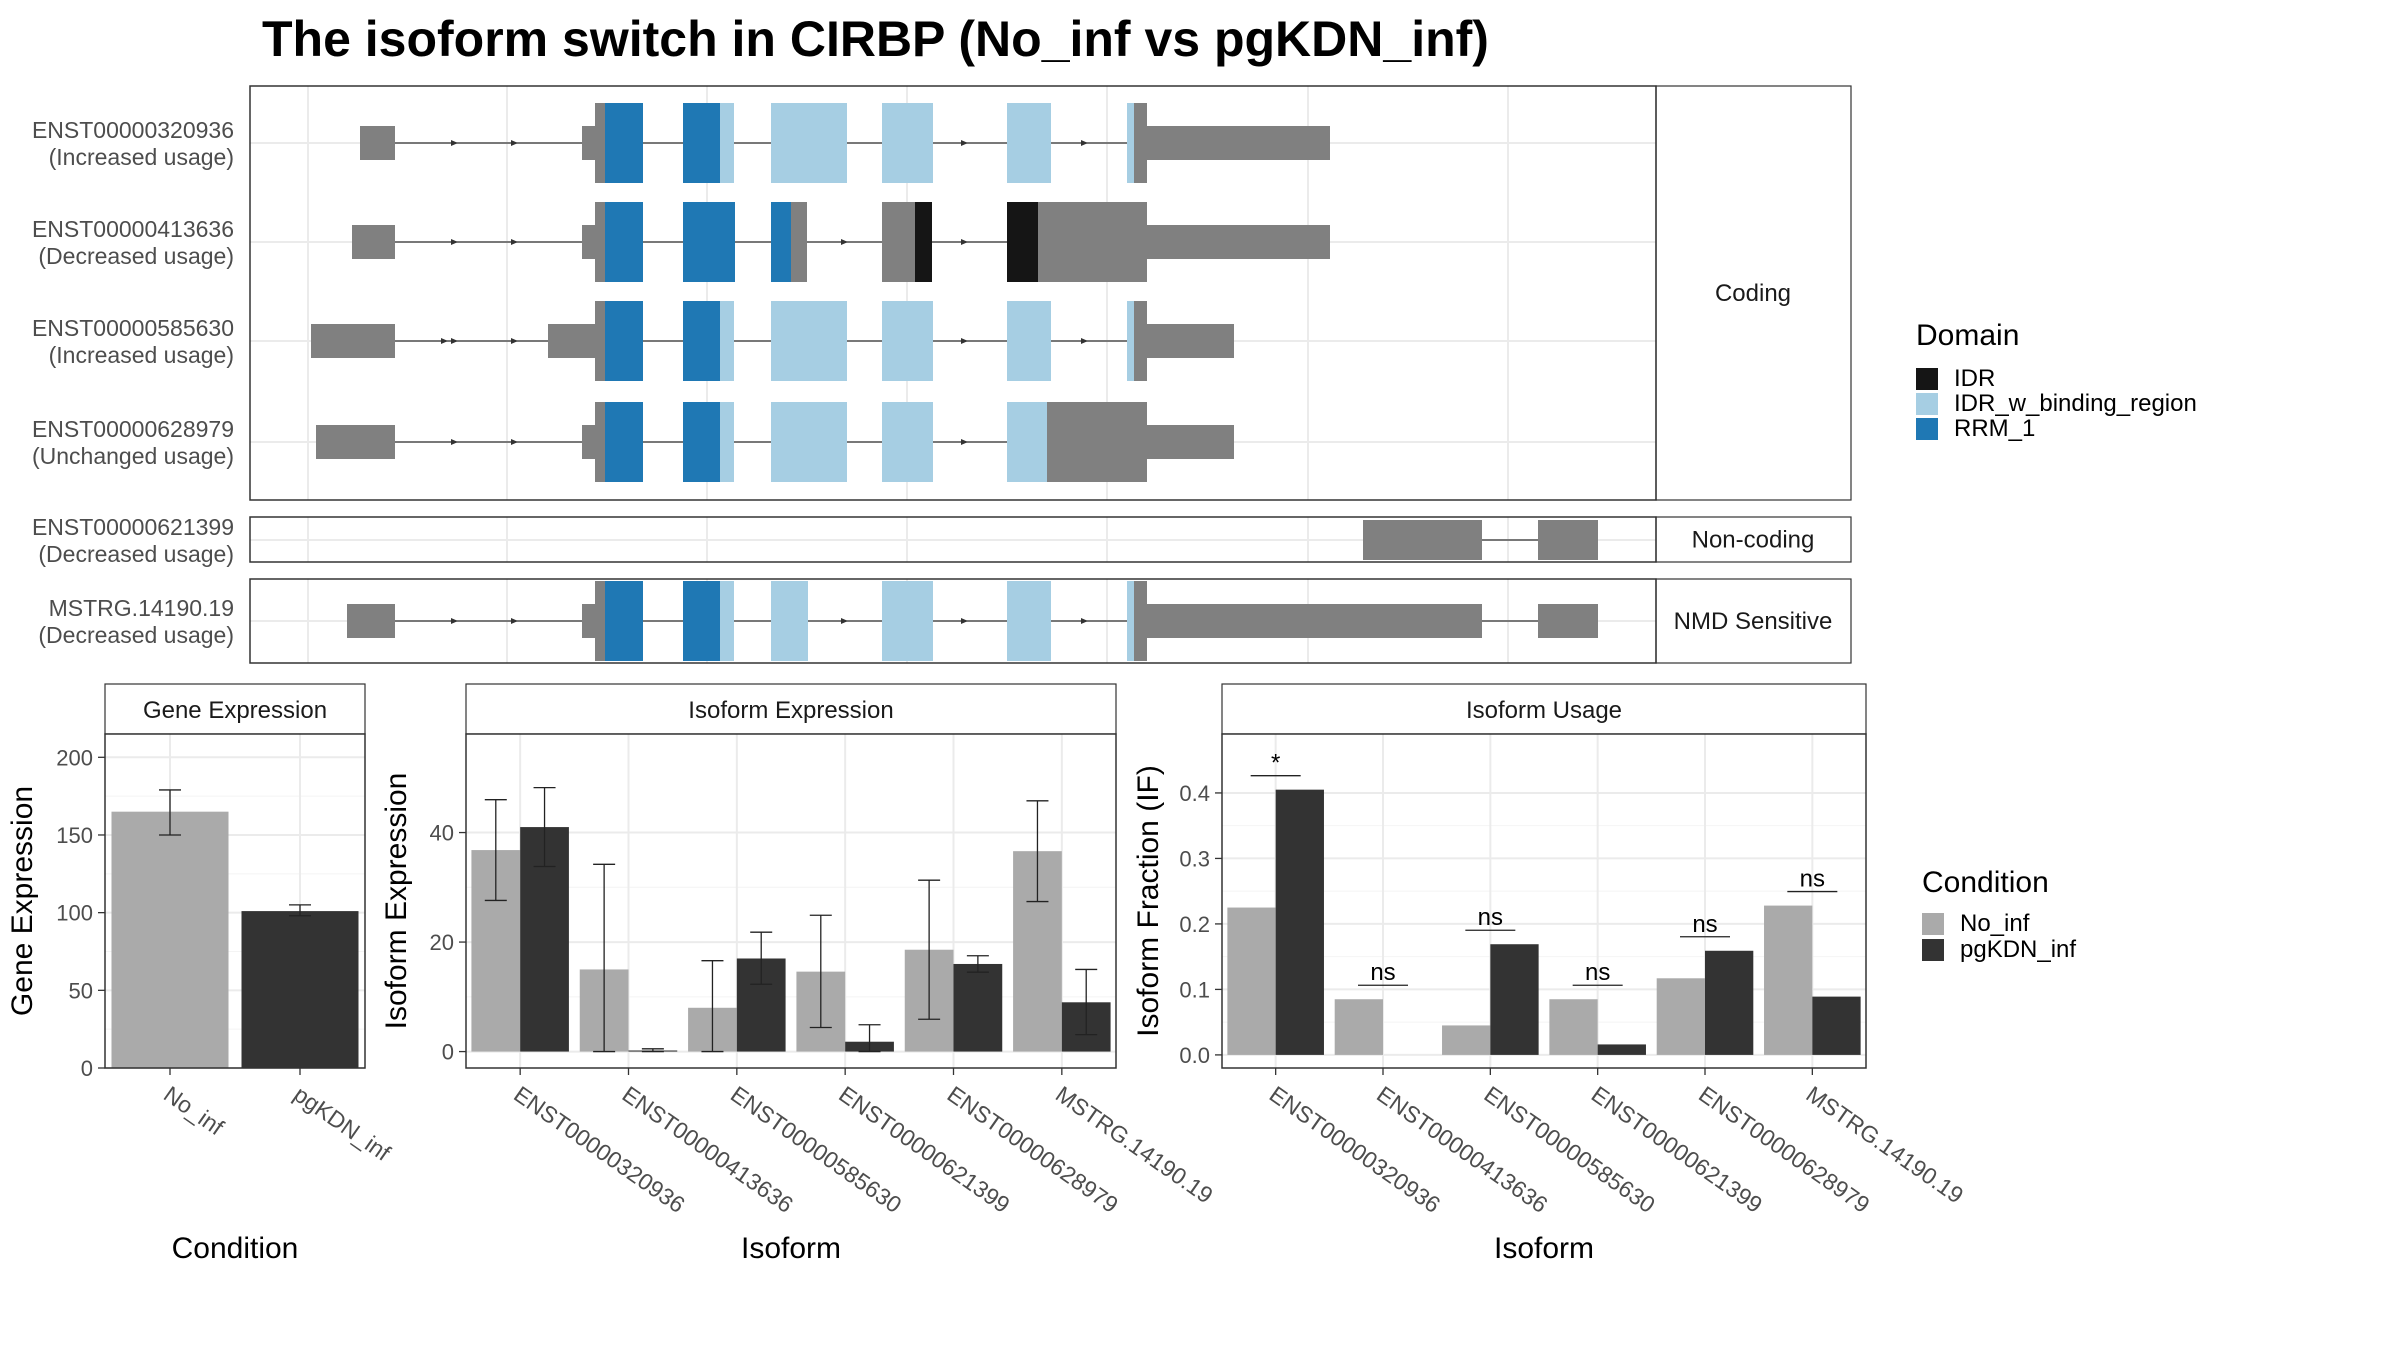 The image size is (2400, 1350). Describe the element at coordinates (1194, 924) in the screenshot. I see `y-tick-label: 0.2` at that location.